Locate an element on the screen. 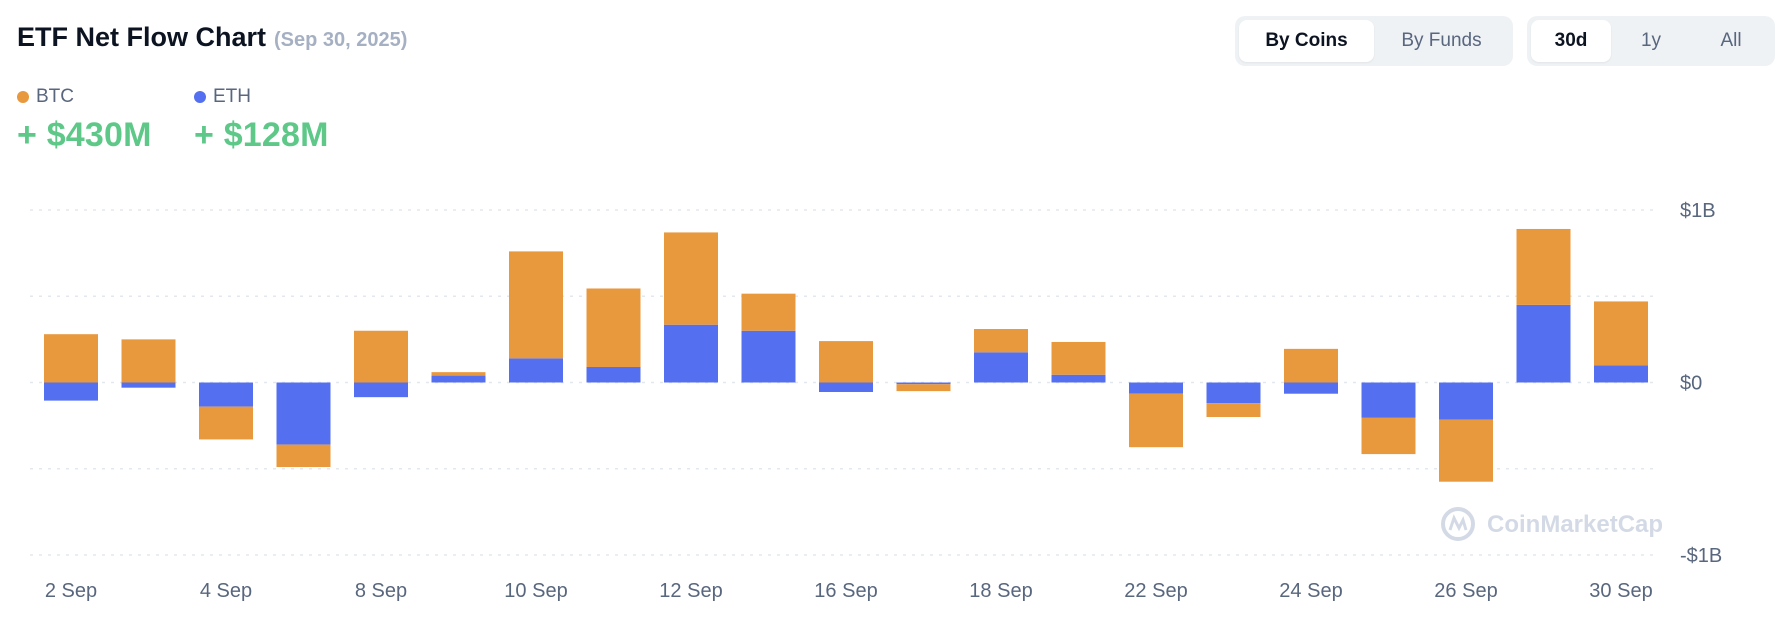  bar-btc-10-sep is located at coordinates (536, 305).